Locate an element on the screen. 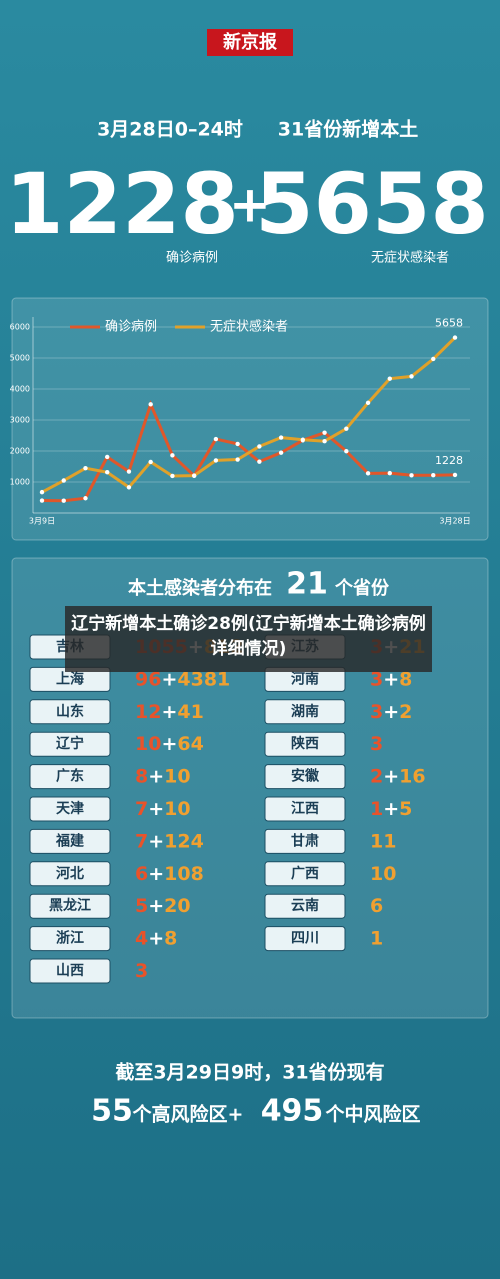  confirmed-count: 10 is located at coordinates (148, 744).